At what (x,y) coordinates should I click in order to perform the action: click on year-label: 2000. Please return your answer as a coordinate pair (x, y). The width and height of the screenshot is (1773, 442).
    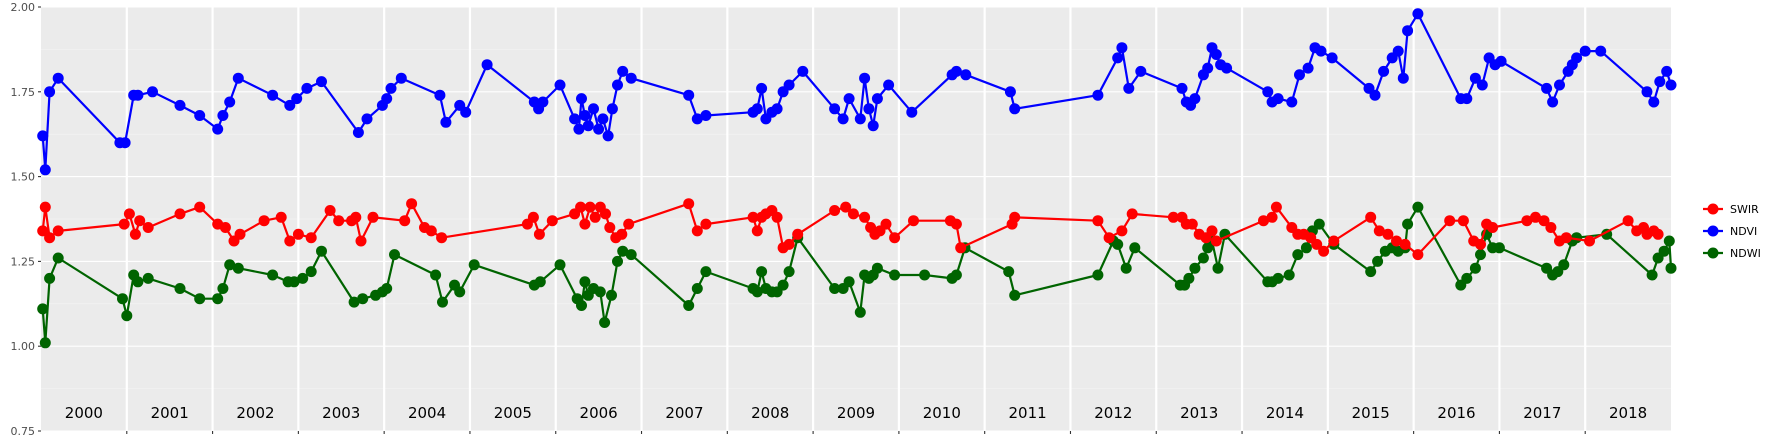
    Looking at the image, I should click on (84, 413).